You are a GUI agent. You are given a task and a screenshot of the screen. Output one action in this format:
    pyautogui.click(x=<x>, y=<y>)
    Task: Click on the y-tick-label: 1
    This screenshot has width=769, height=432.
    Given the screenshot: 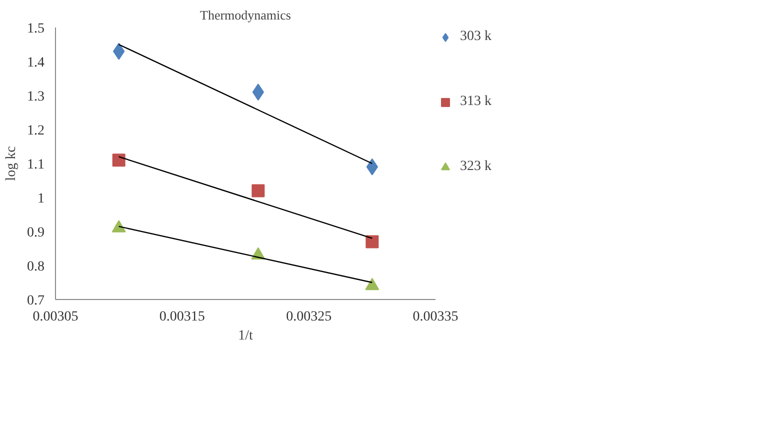 What is the action you would take?
    pyautogui.click(x=41, y=199)
    